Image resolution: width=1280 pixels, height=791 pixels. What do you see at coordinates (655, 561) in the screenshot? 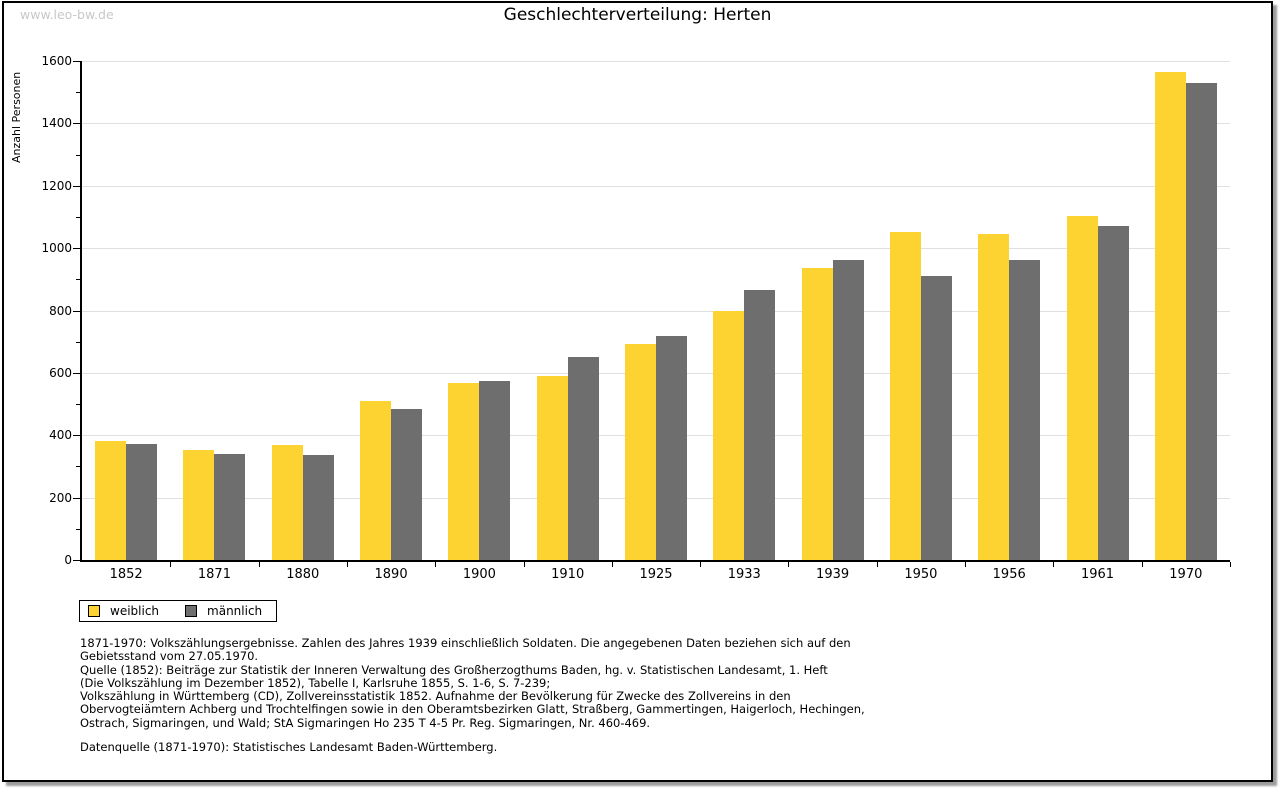
I see `x-axis-line` at bounding box center [655, 561].